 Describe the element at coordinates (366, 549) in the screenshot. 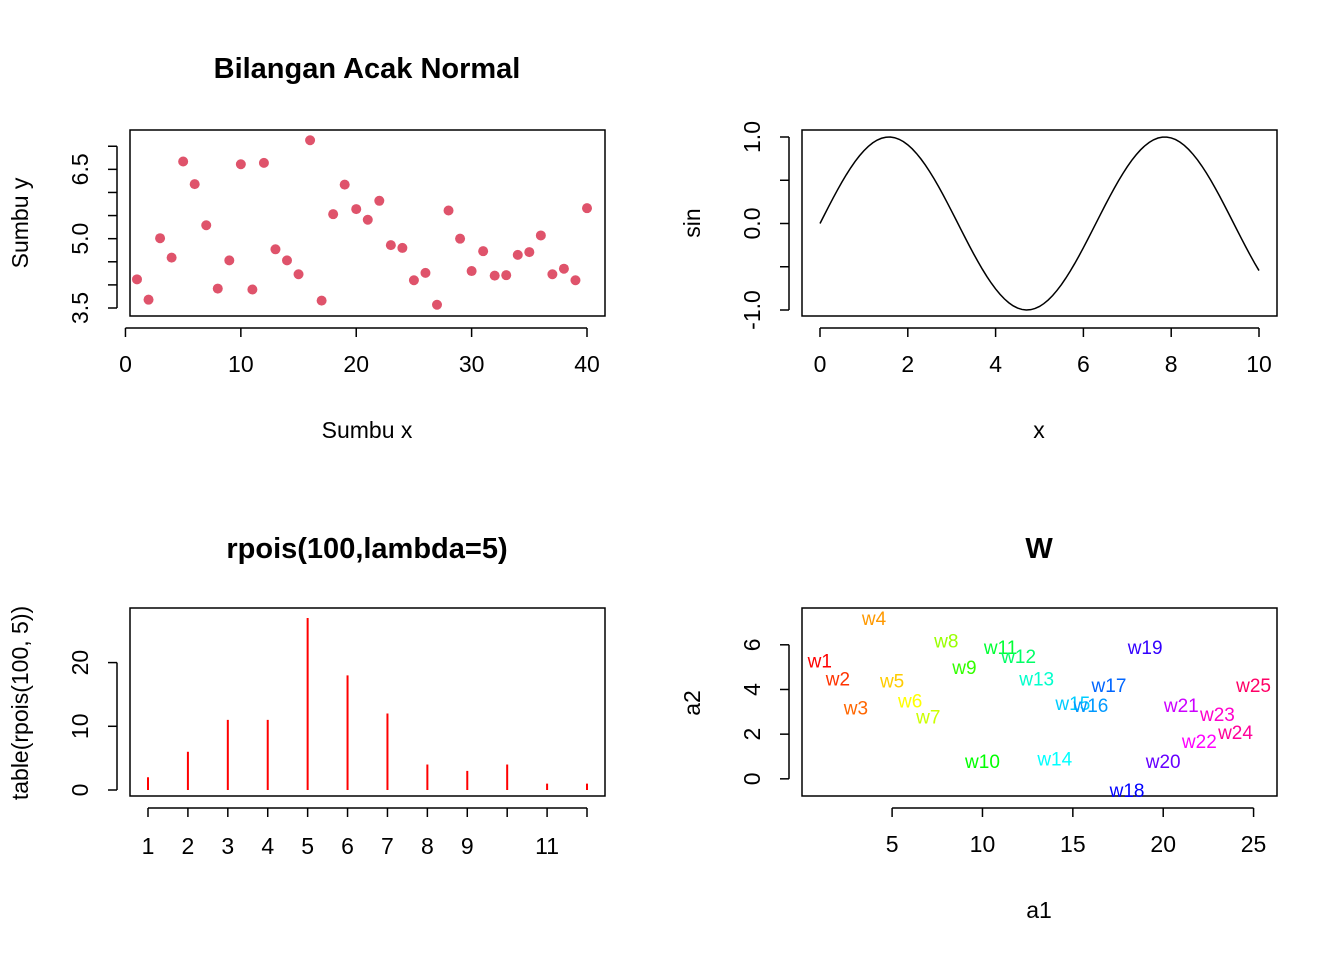

I see `chart-title: rpois(100,lambda=5)` at that location.